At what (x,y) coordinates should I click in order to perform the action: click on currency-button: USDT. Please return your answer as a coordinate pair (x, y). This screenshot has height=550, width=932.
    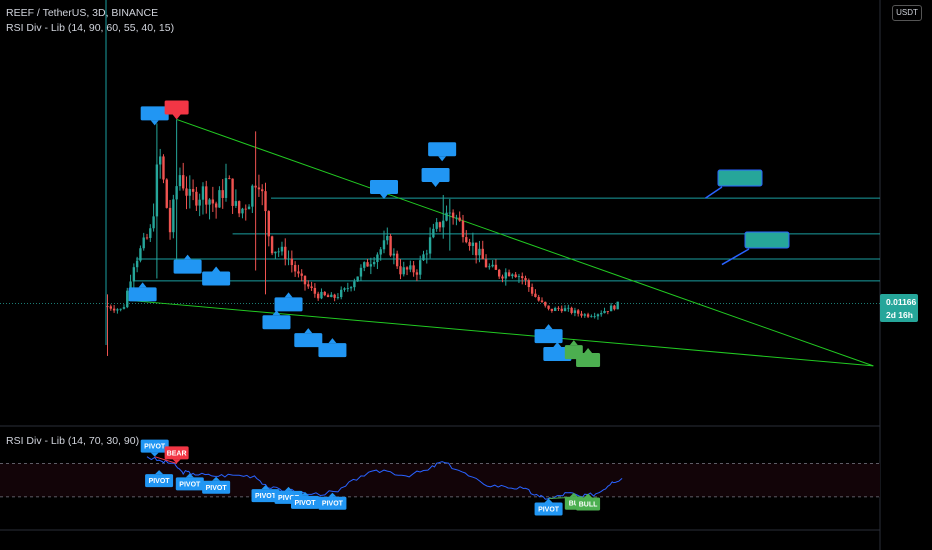
    Looking at the image, I should click on (907, 13).